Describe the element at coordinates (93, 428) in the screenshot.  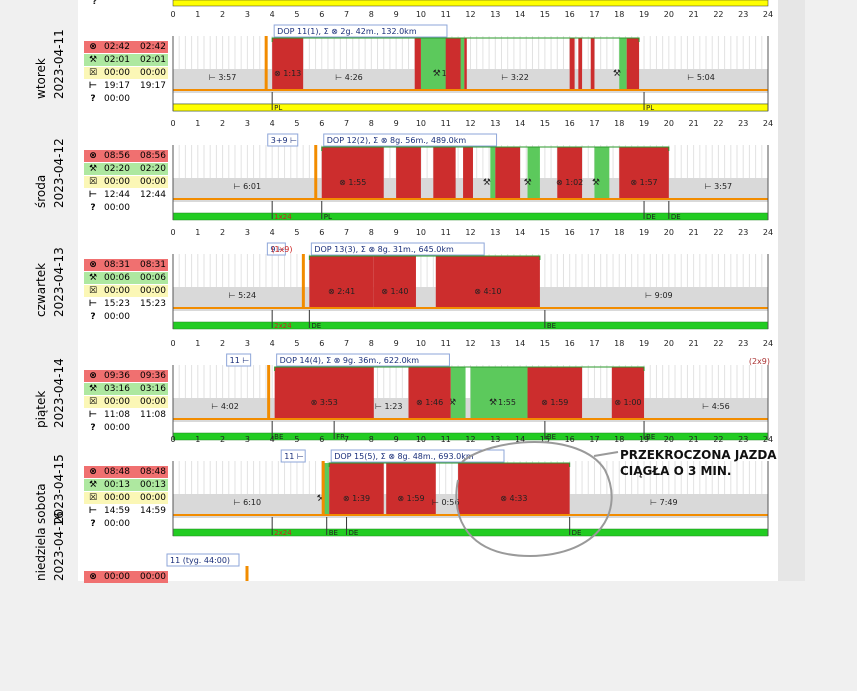
I see `unknown-icon: ?` at that location.